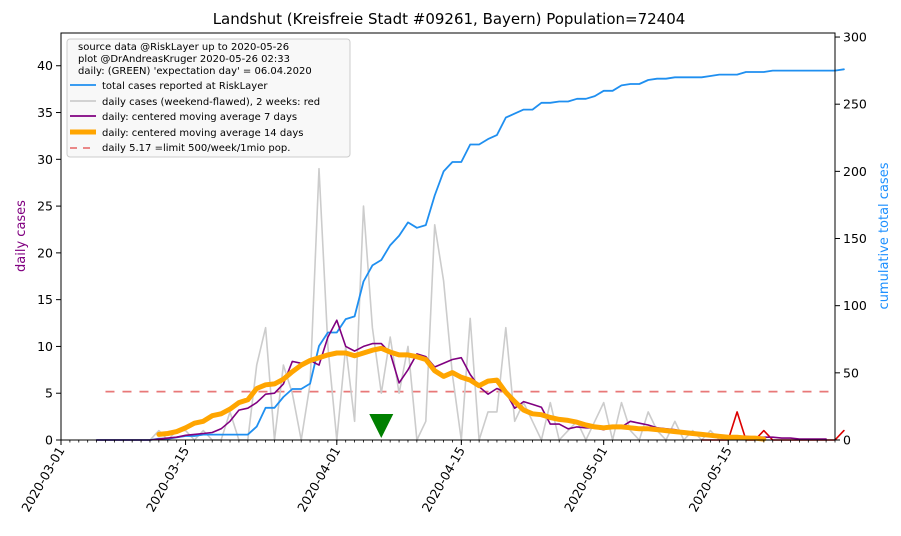 This screenshot has width=901, height=536. Describe the element at coordinates (461, 393) in the screenshot. I see `series-line-ma14` at that location.